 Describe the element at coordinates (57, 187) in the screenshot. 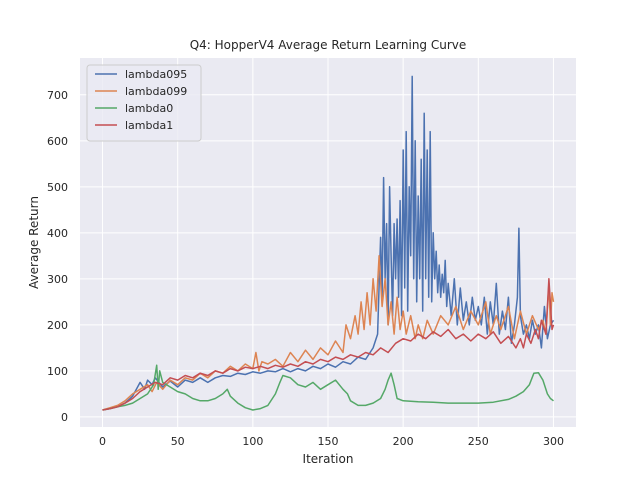

I see `y-tick-label: 500` at that location.